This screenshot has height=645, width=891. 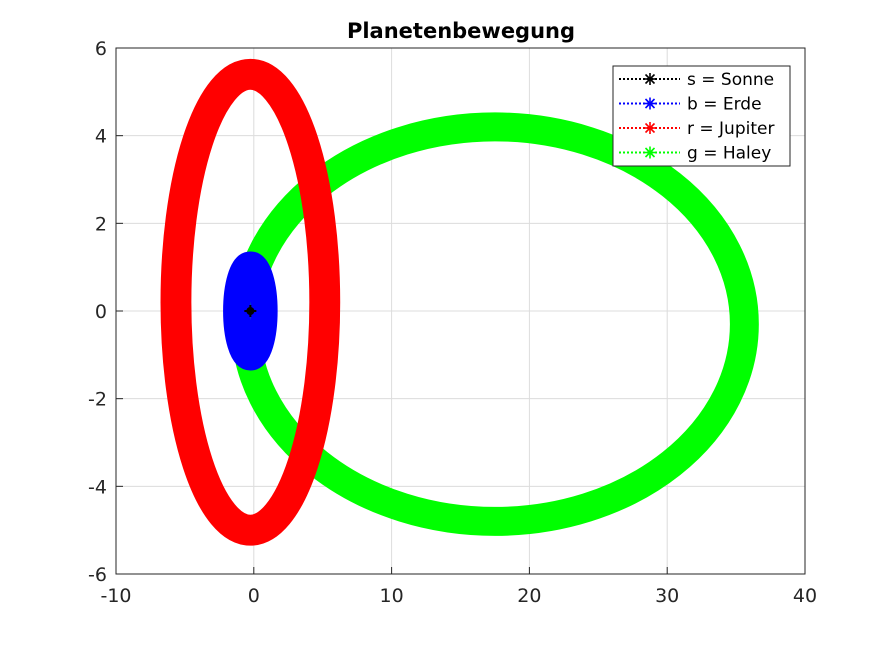 What do you see at coordinates (97, 400) in the screenshot?
I see `y-tick-label: -2` at bounding box center [97, 400].